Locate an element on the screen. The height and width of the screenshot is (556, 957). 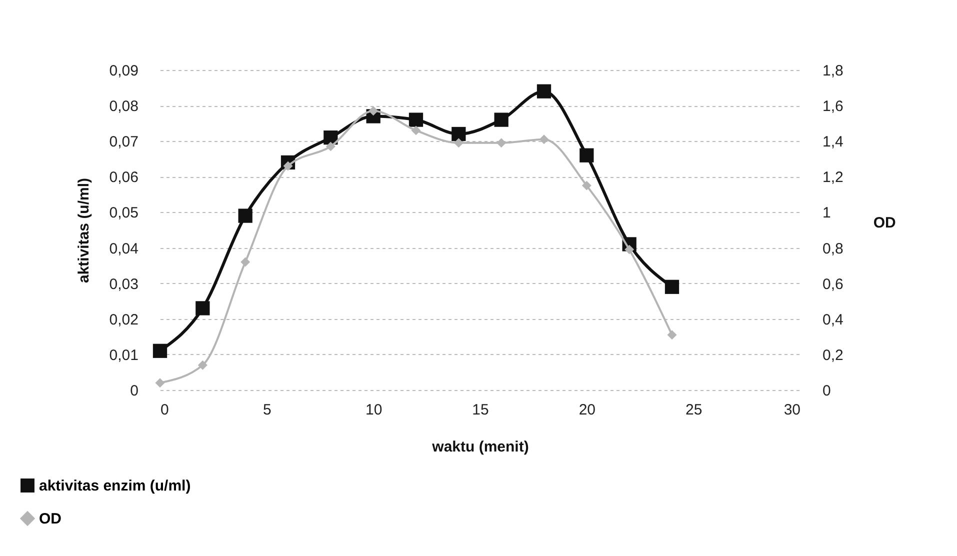
y-tick-label: 0,06 is located at coordinates (123, 177).